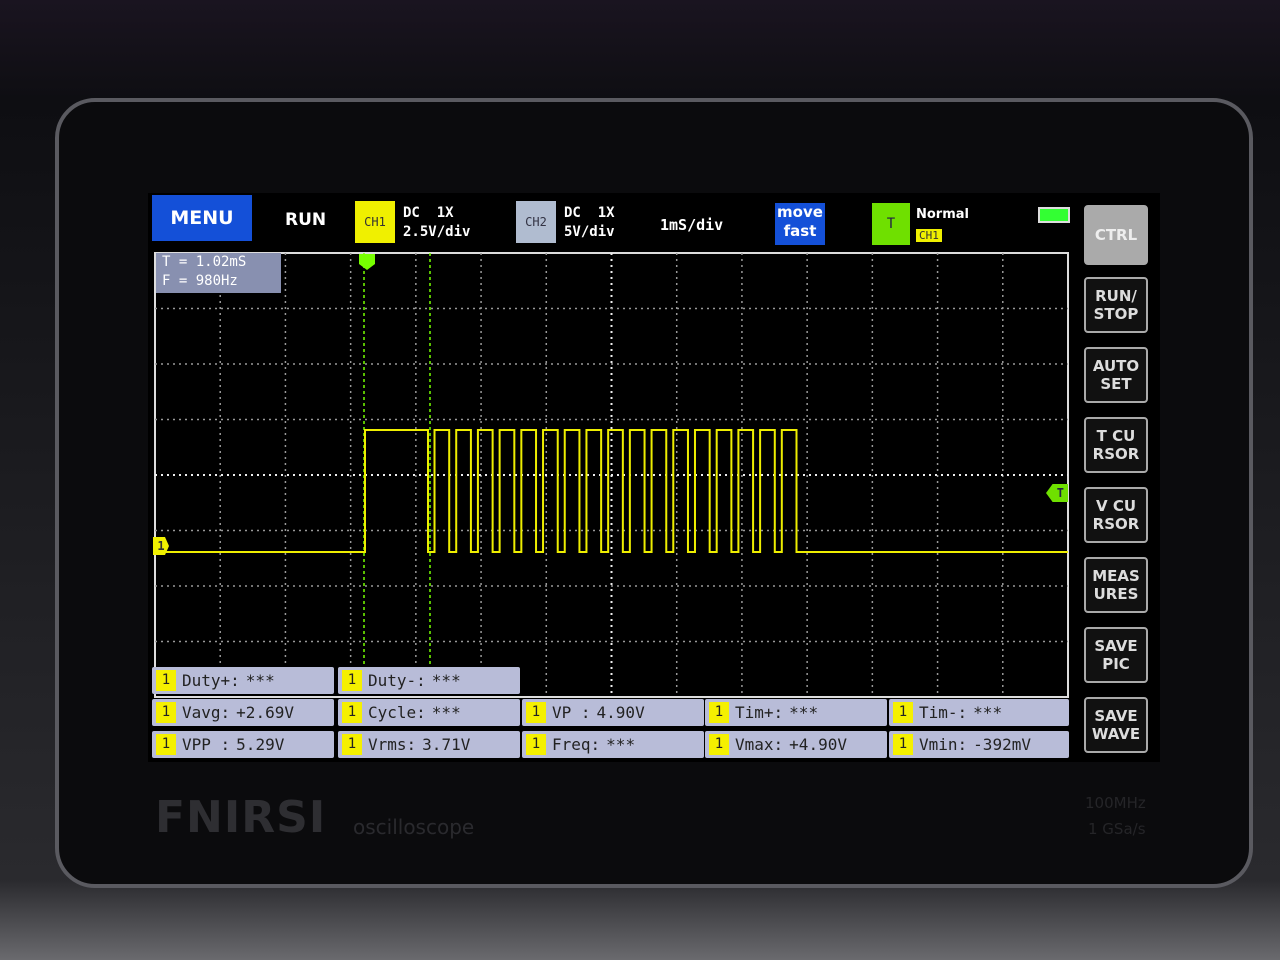 This screenshot has height=960, width=1280. What do you see at coordinates (571, 712) in the screenshot?
I see `measure-label: VP :` at bounding box center [571, 712].